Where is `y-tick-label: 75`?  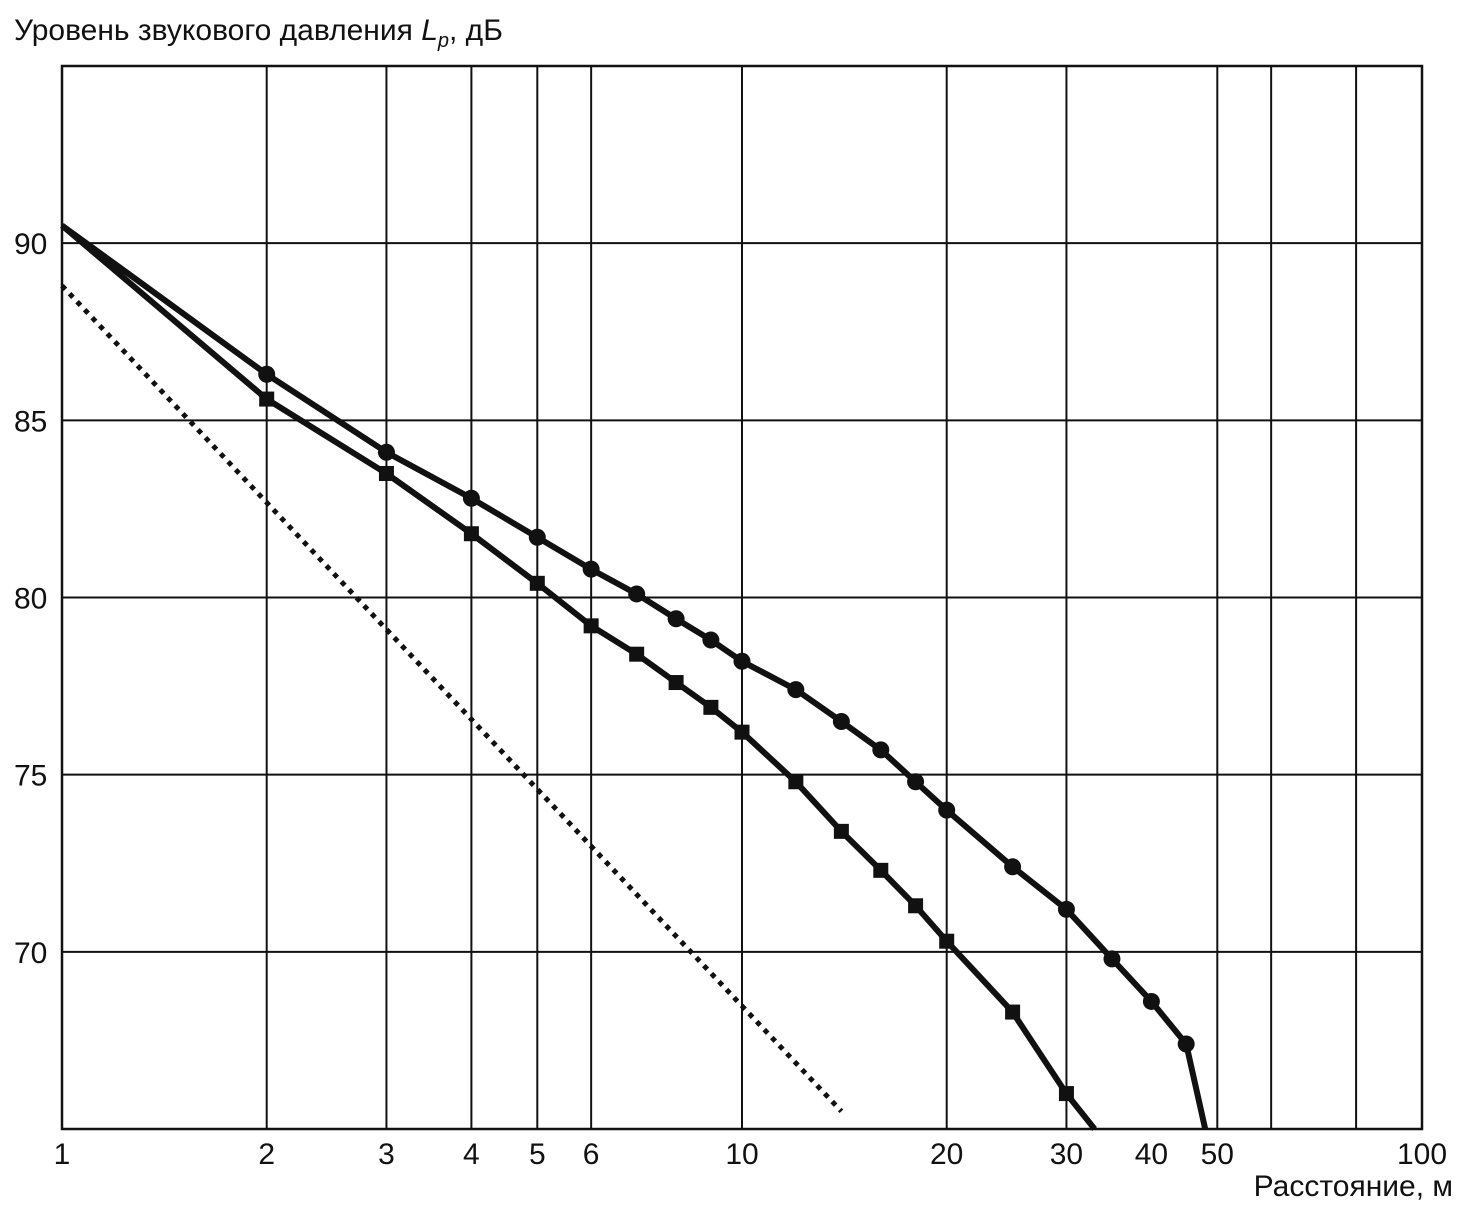 y-tick-label: 75 is located at coordinates (30, 776).